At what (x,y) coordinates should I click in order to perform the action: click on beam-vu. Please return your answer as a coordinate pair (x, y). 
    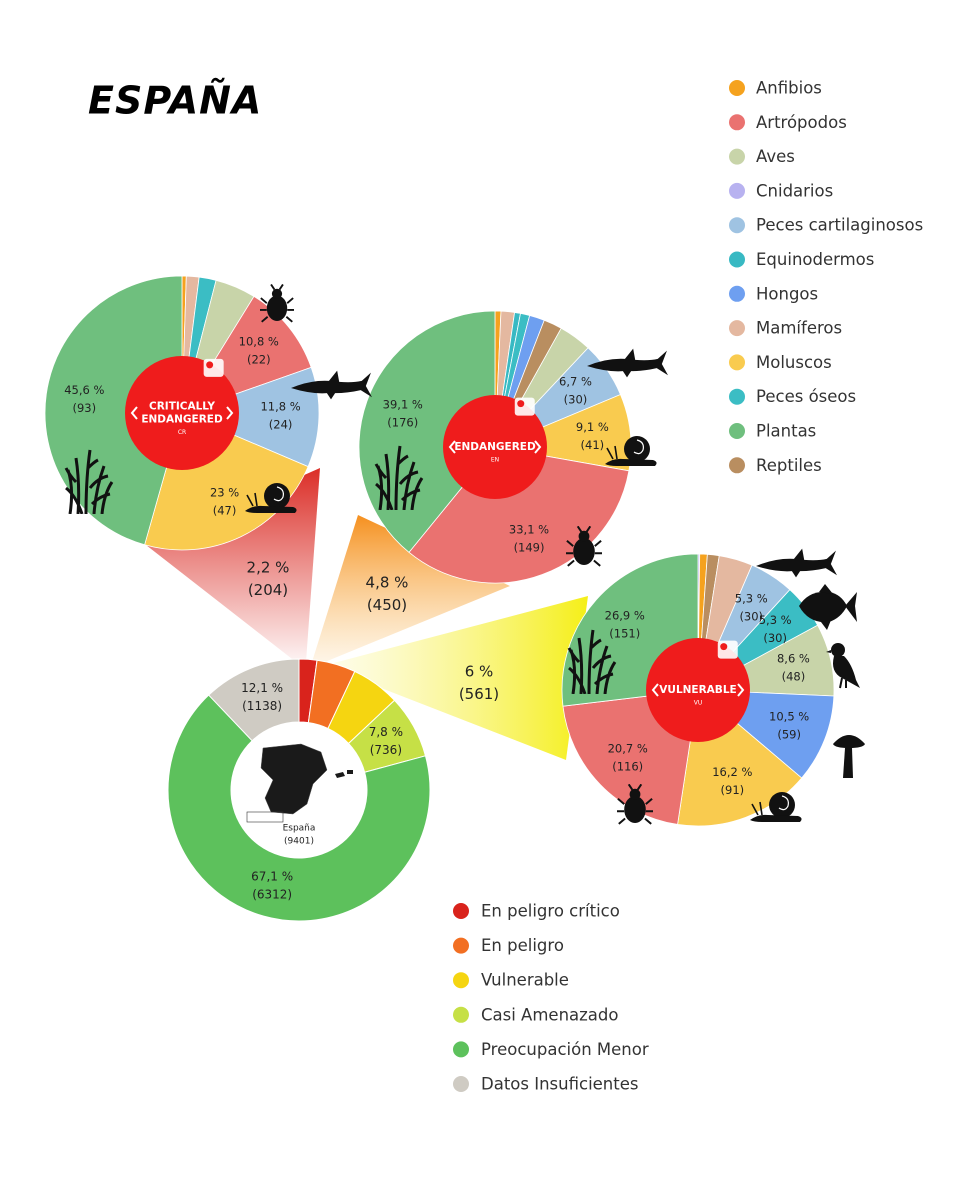
    Looking at the image, I should click on (459, 678).